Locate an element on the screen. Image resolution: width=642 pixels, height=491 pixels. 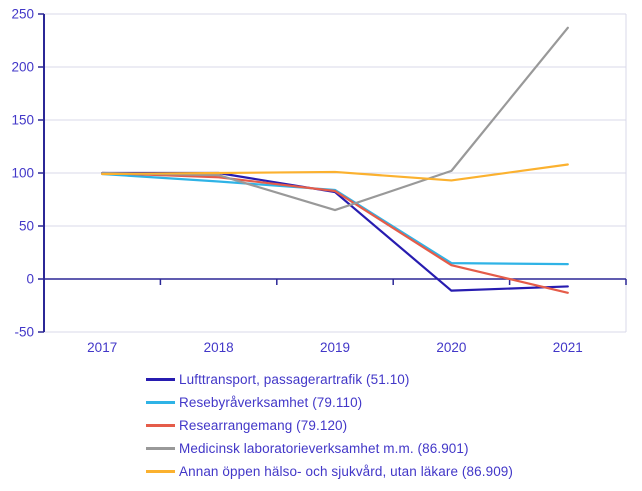
x-tick-label: 2019 is located at coordinates (335, 347).